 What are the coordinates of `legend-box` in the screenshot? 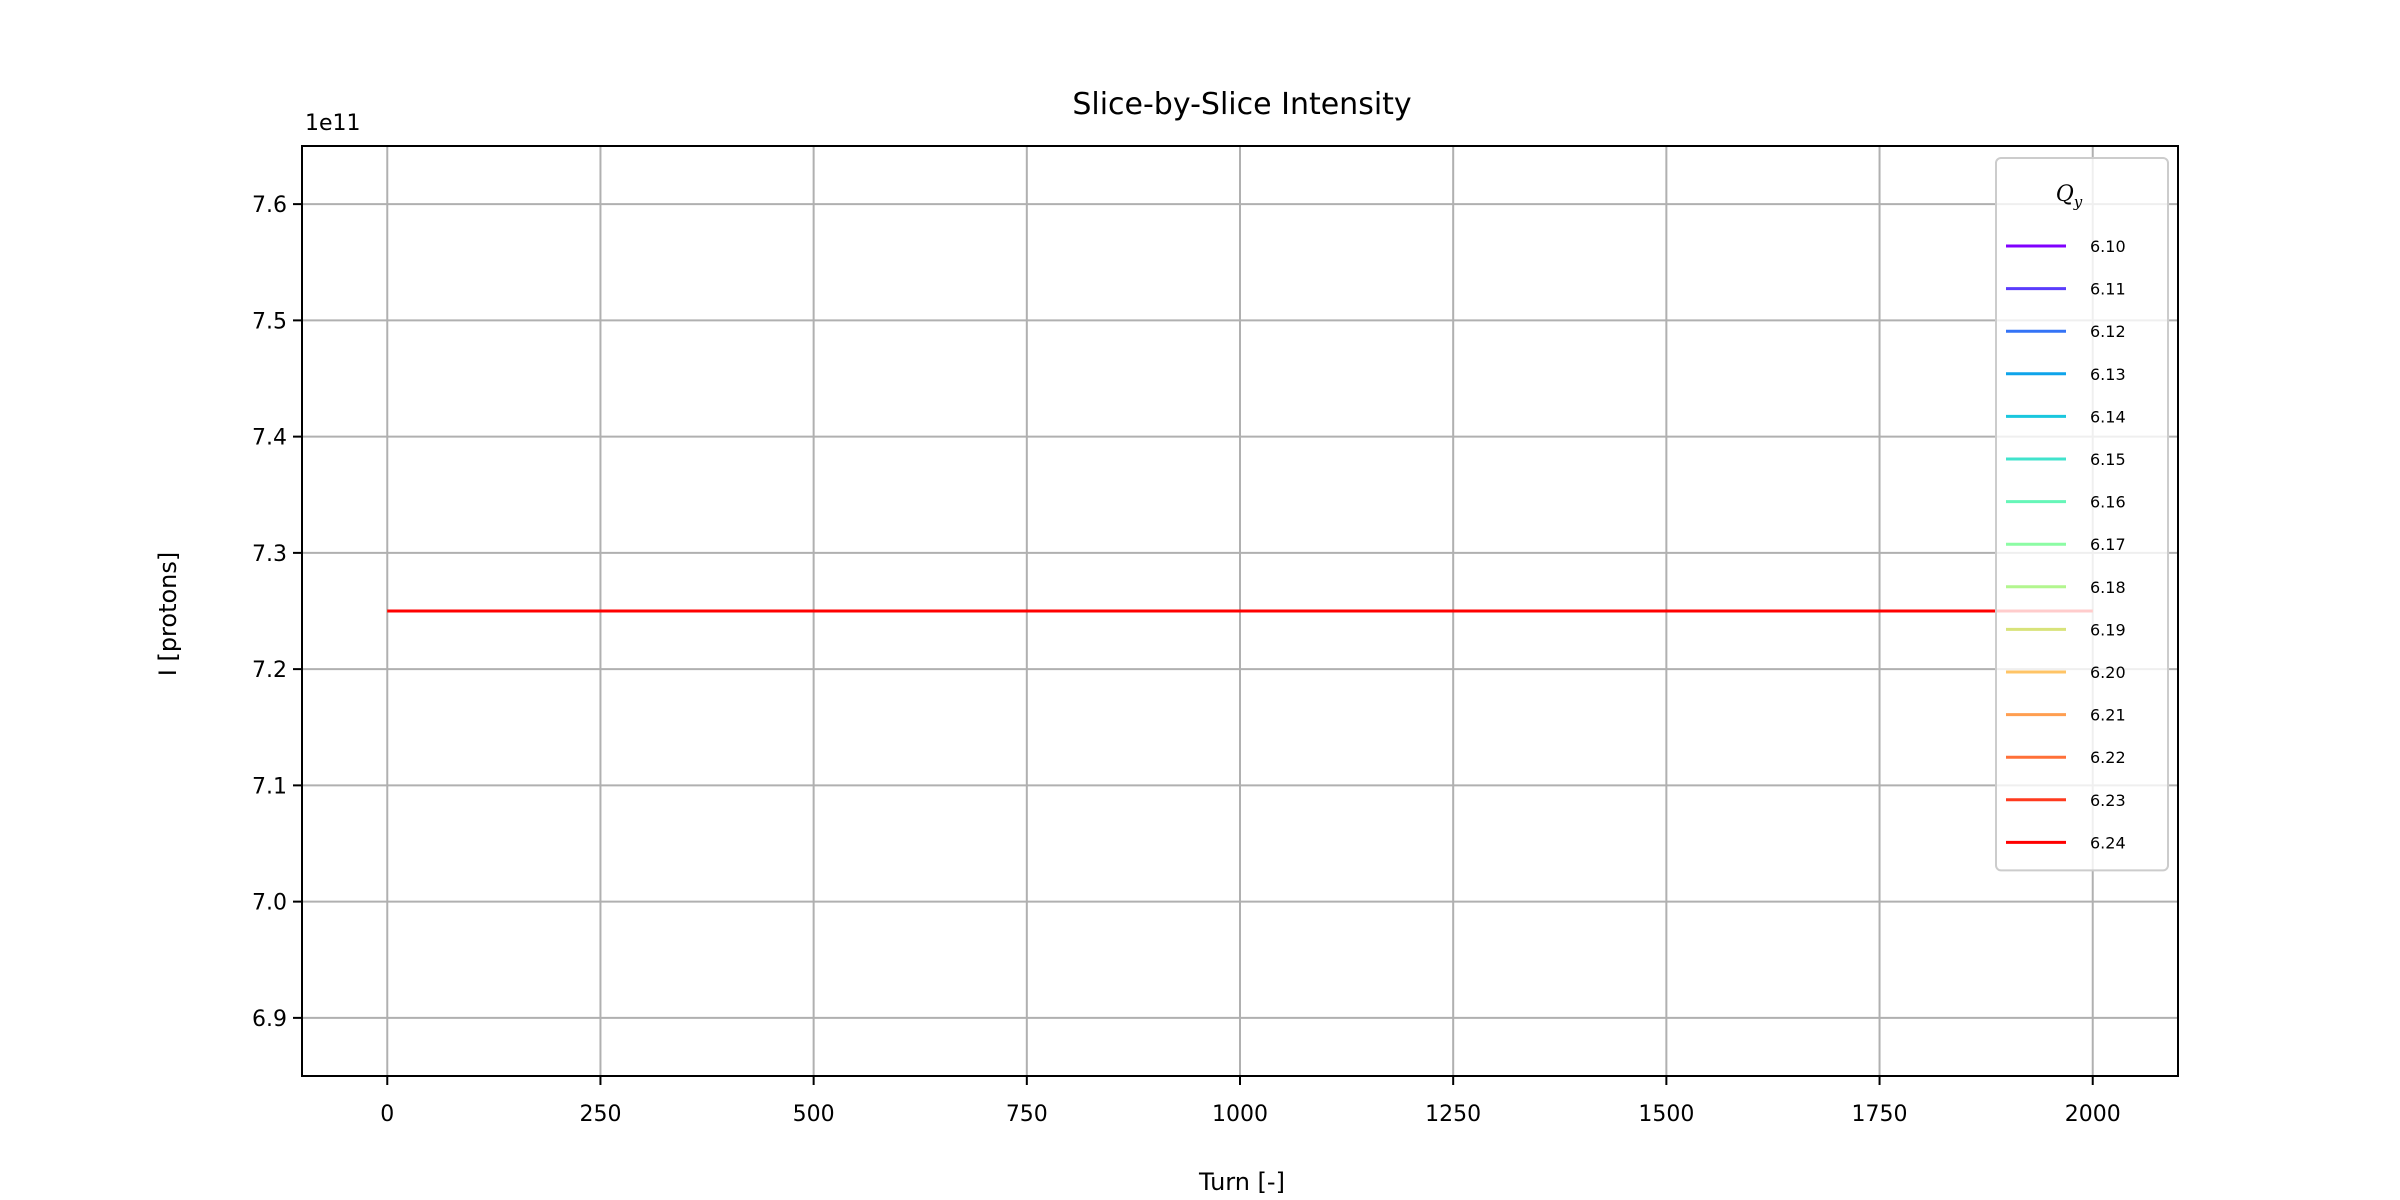 It's located at (2082, 514).